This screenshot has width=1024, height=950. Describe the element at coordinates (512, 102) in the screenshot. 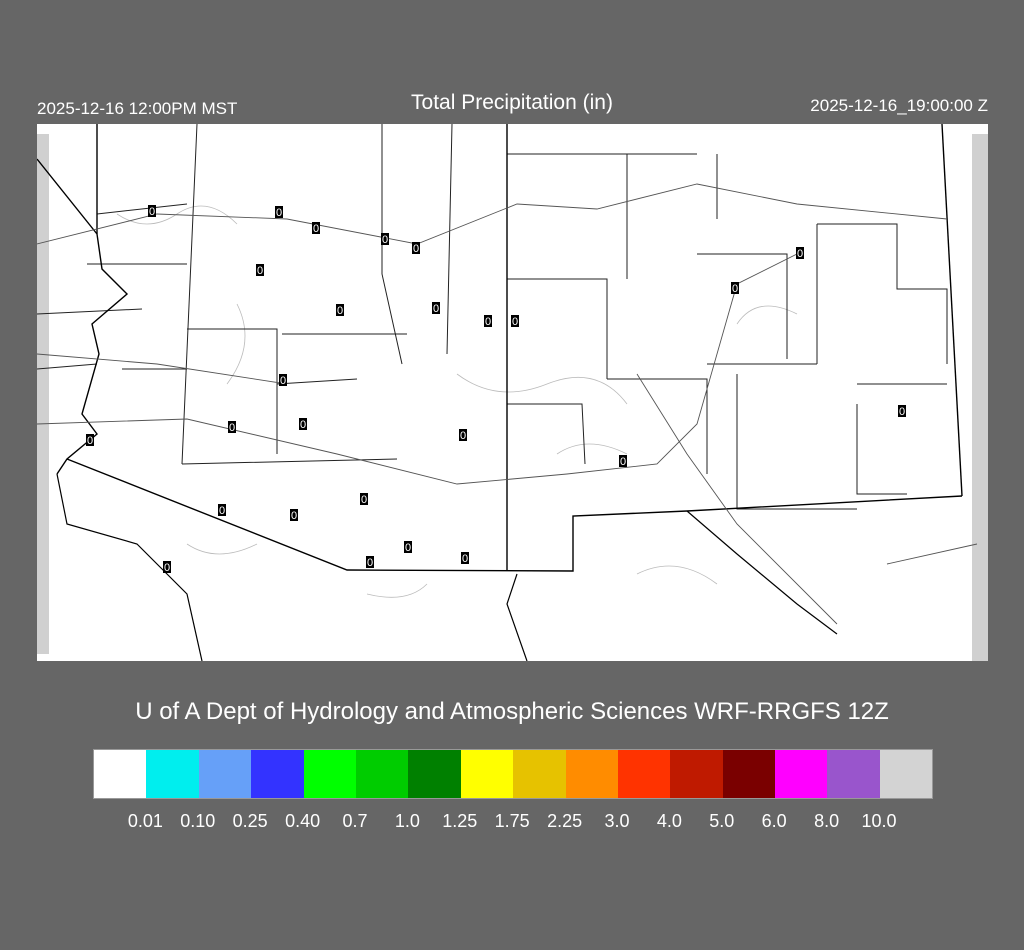

I see `map-title: Total Precipitation (in)` at that location.